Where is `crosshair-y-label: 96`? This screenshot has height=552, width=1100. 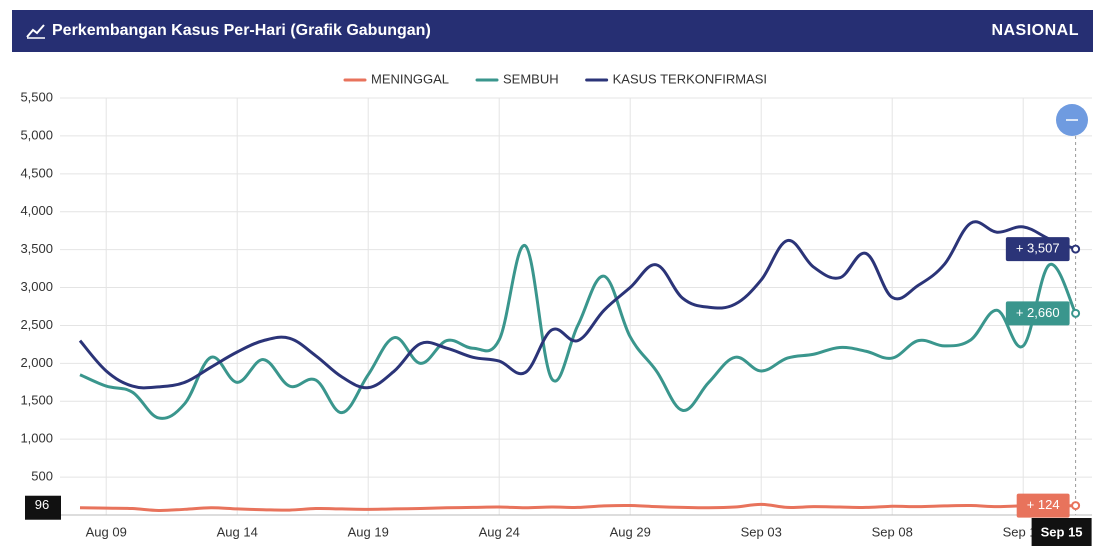
crosshair-y-label: 96 is located at coordinates (42, 504).